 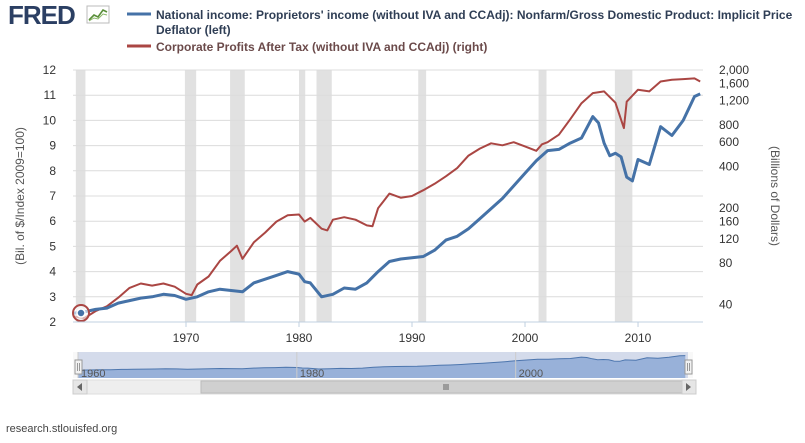 What do you see at coordinates (50, 95) in the screenshot?
I see `y-left-tick-label: 11` at bounding box center [50, 95].